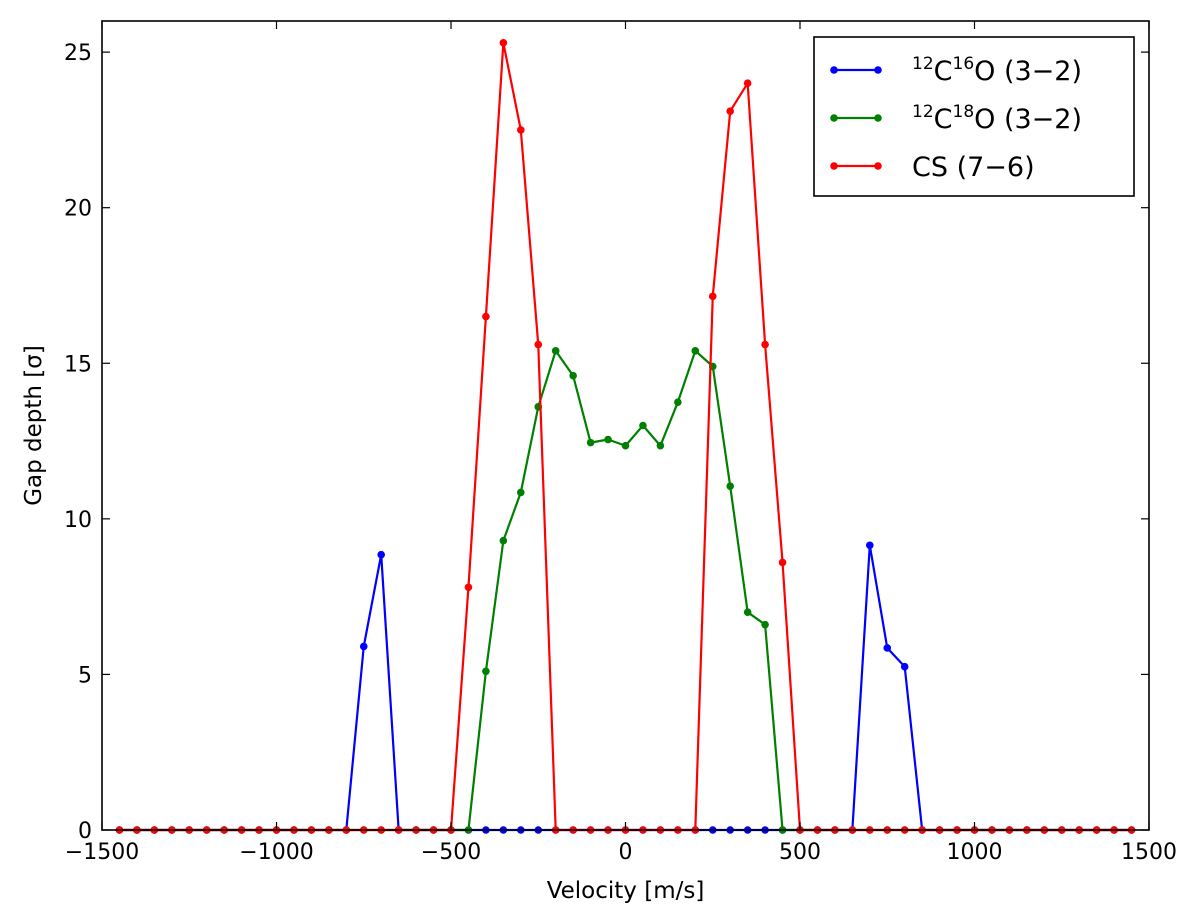 This screenshot has width=1200, height=924. What do you see at coordinates (78, 364) in the screenshot?
I see `y-tick-label: 15` at bounding box center [78, 364].